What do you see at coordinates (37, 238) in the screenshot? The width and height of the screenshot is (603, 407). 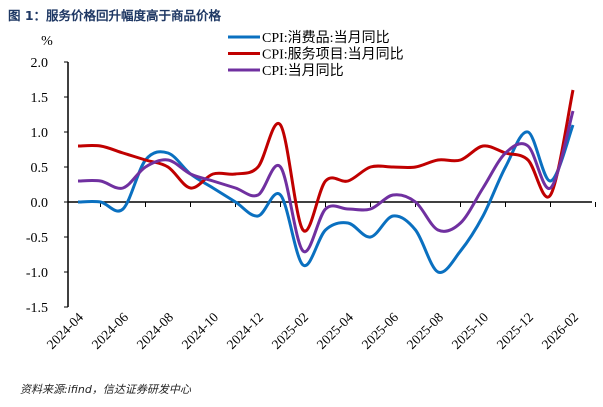 I see `y-tick-label: -0.5` at bounding box center [37, 238].